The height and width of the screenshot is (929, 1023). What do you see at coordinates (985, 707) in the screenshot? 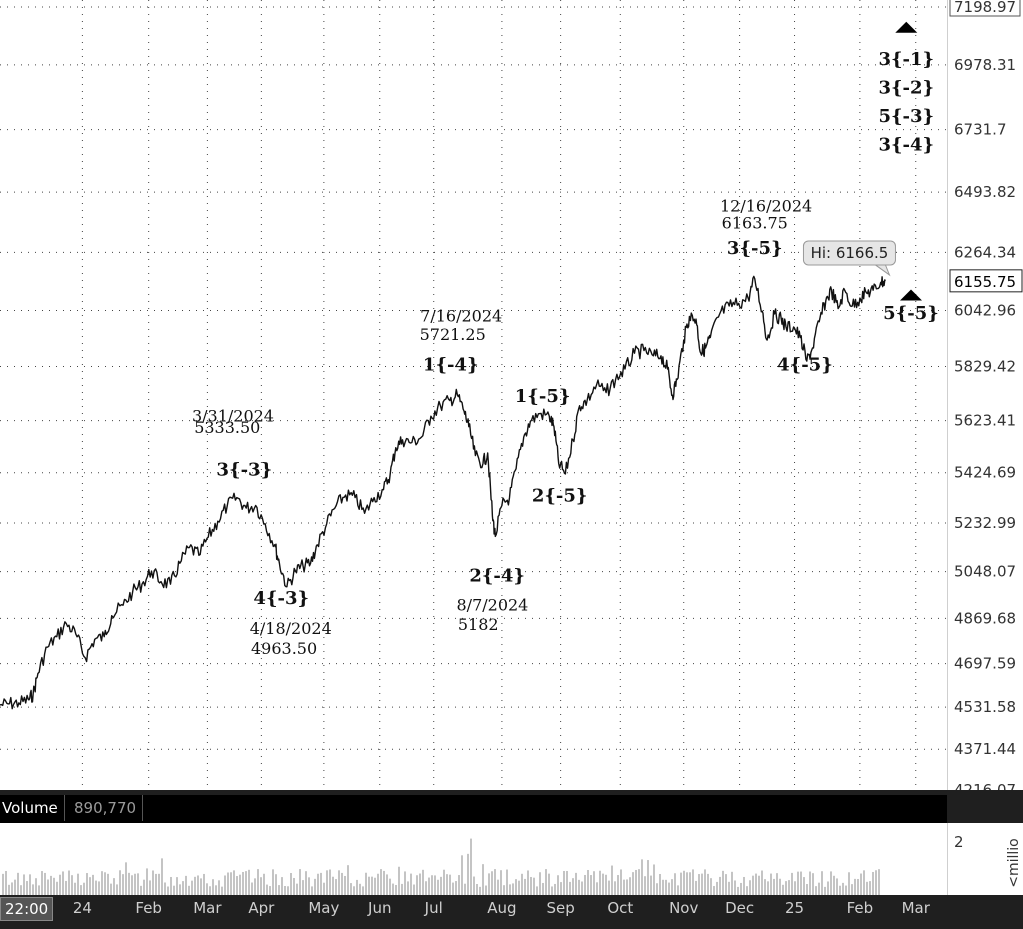
I see `price-tick-label-13: 4531.58` at bounding box center [985, 707].